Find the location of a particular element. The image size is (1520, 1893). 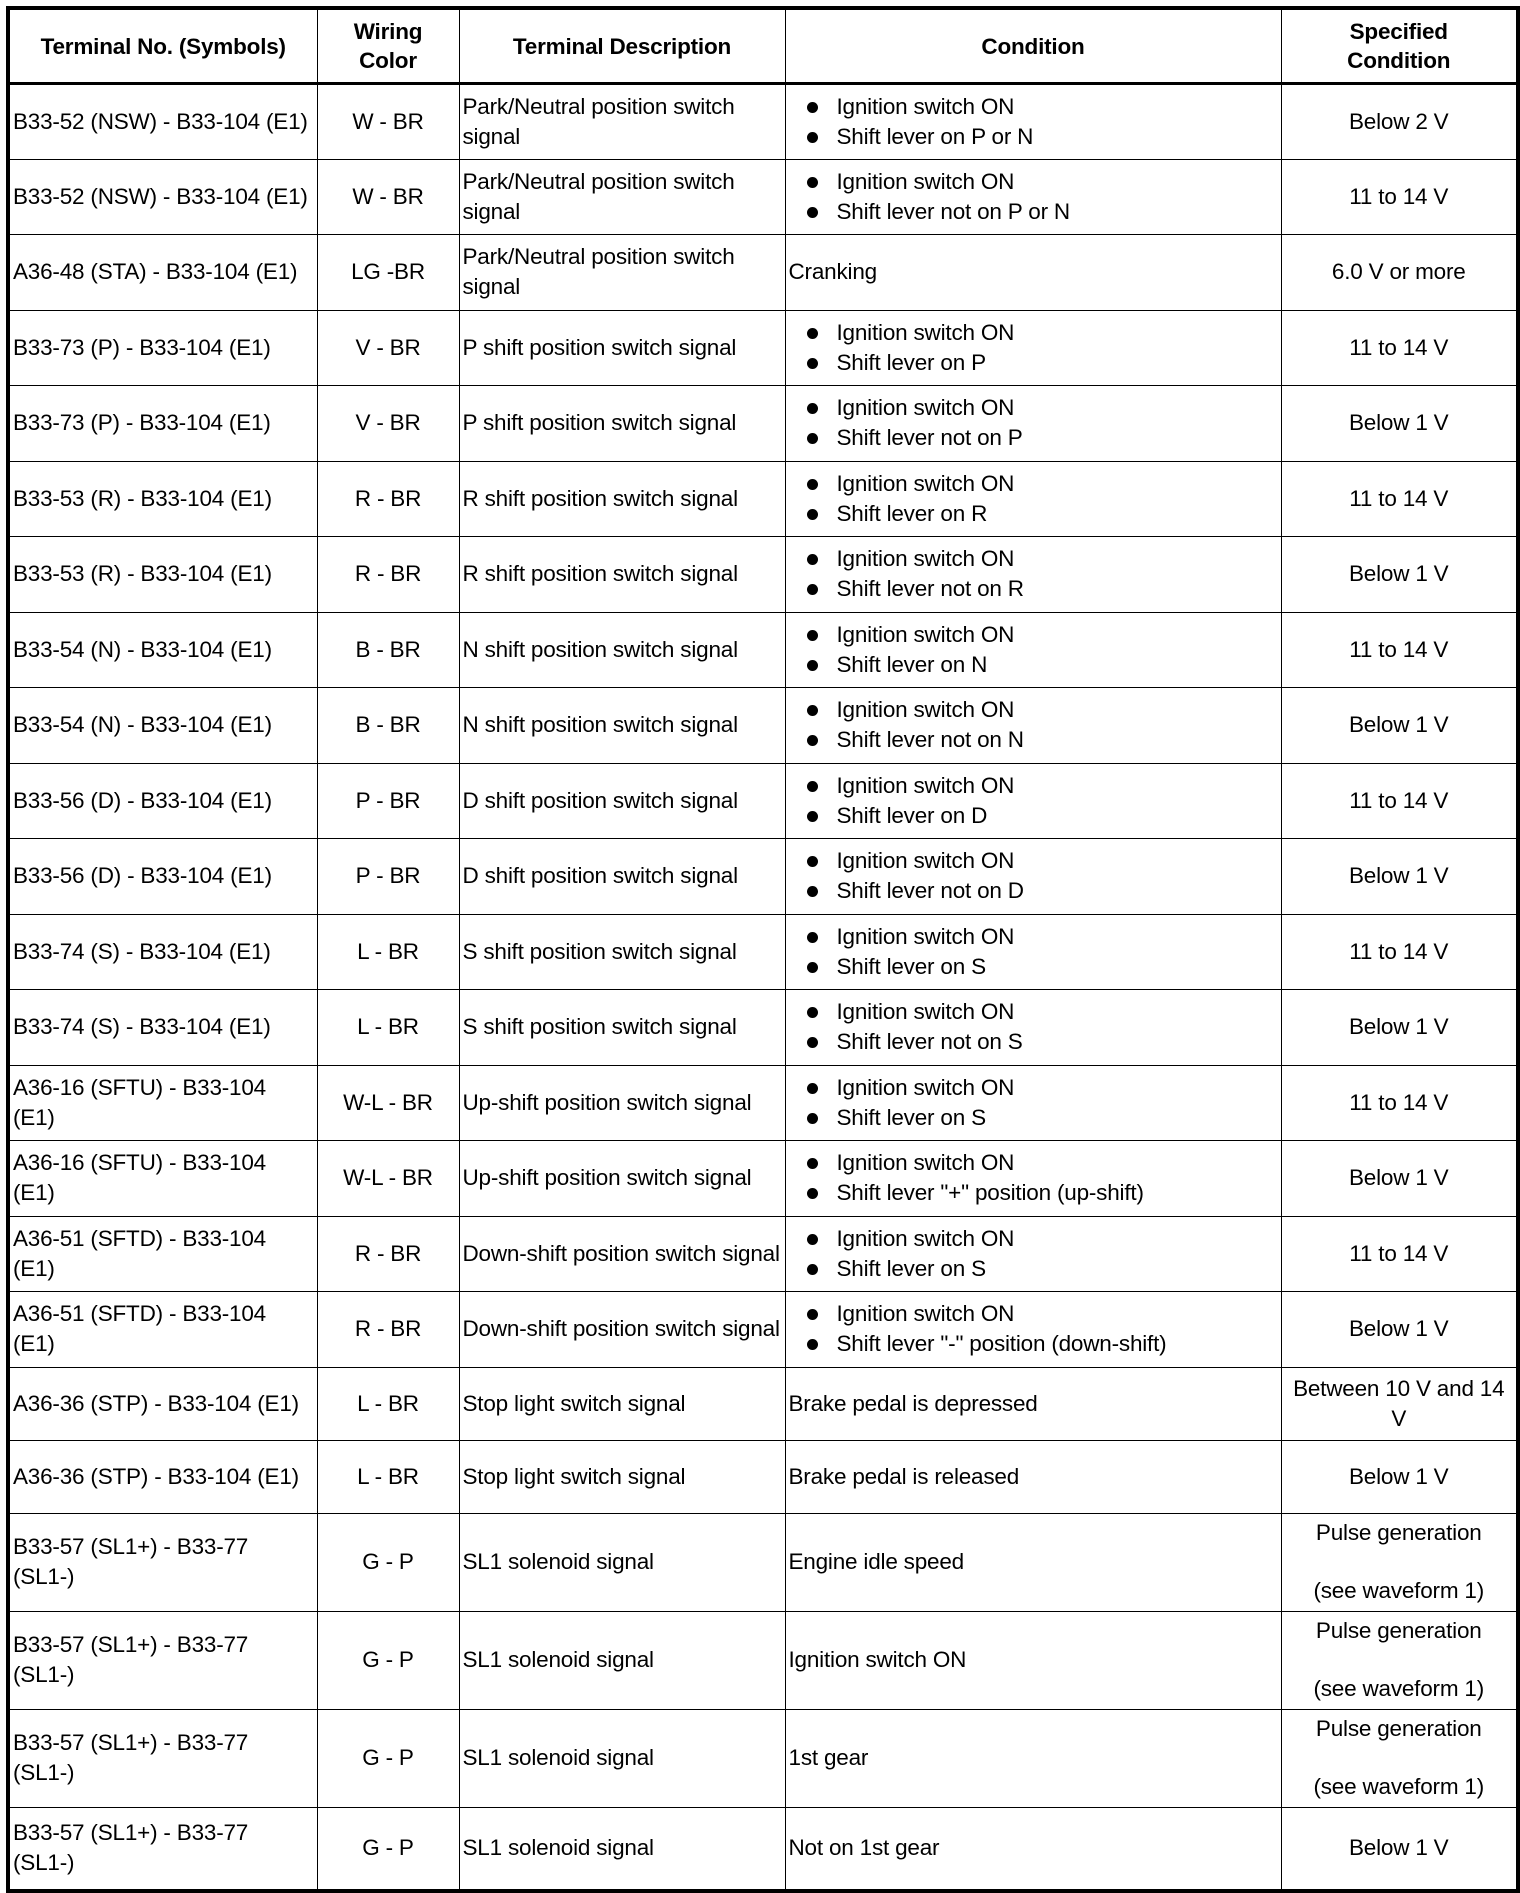

condition-list: Ignition switch ON Shift lever not on S is located at coordinates (1033, 1027).